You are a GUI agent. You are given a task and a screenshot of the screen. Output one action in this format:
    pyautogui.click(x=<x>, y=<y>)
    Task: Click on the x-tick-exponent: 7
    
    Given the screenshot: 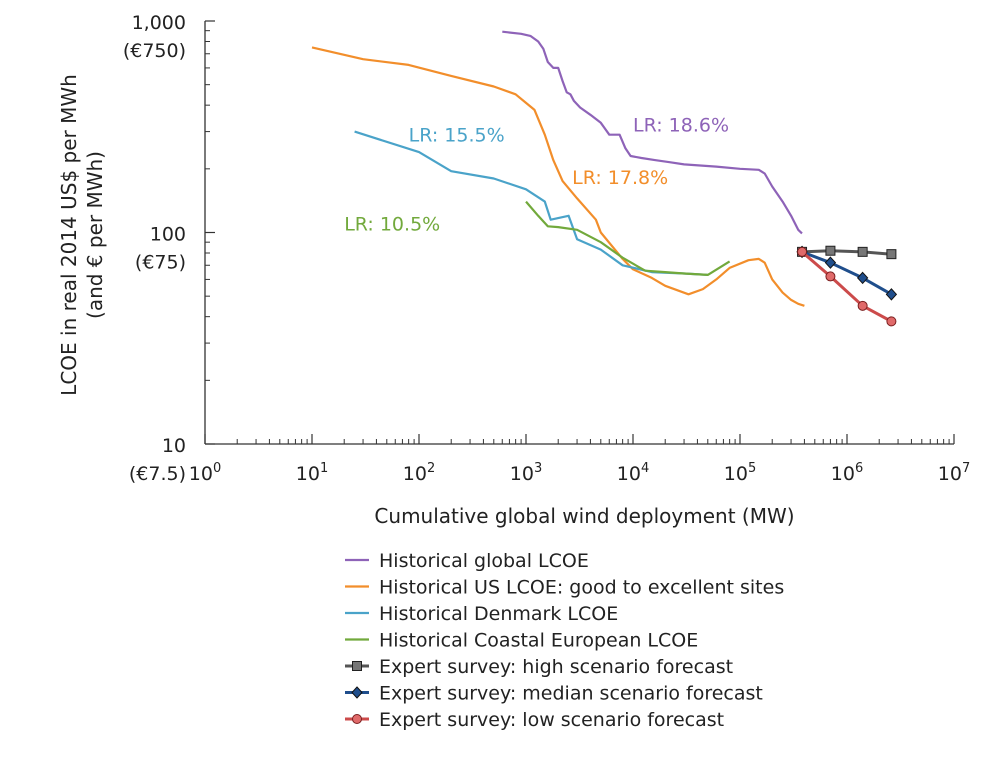 What is the action you would take?
    pyautogui.click(x=966, y=468)
    